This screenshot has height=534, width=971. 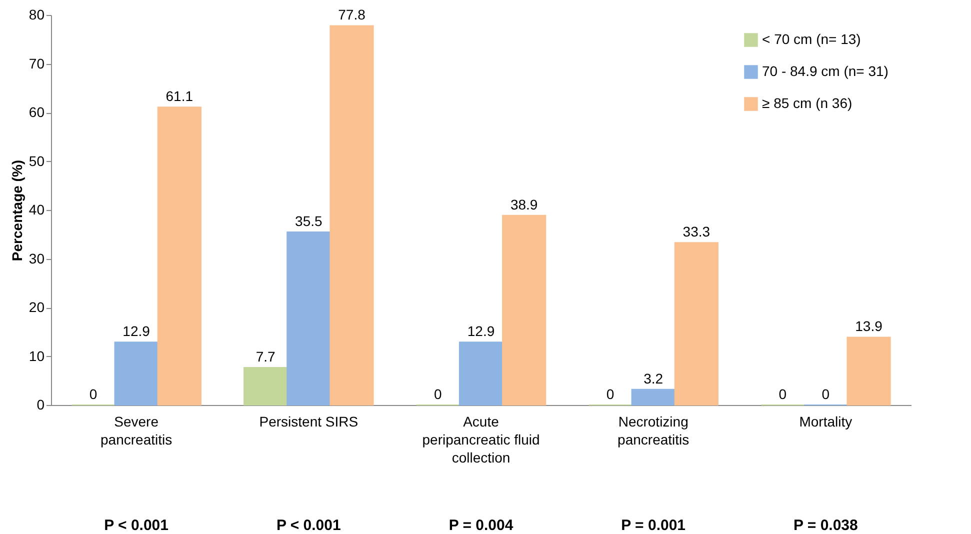 What do you see at coordinates (16, 211) in the screenshot?
I see `y-axis-title: Percentage (%)` at bounding box center [16, 211].